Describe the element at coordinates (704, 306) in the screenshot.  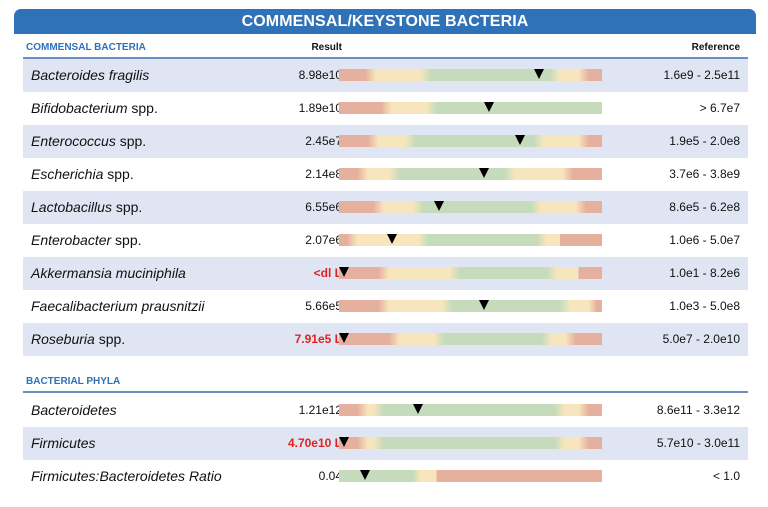
I see `reference-range: 1.0e3 - 5.0e8` at that location.